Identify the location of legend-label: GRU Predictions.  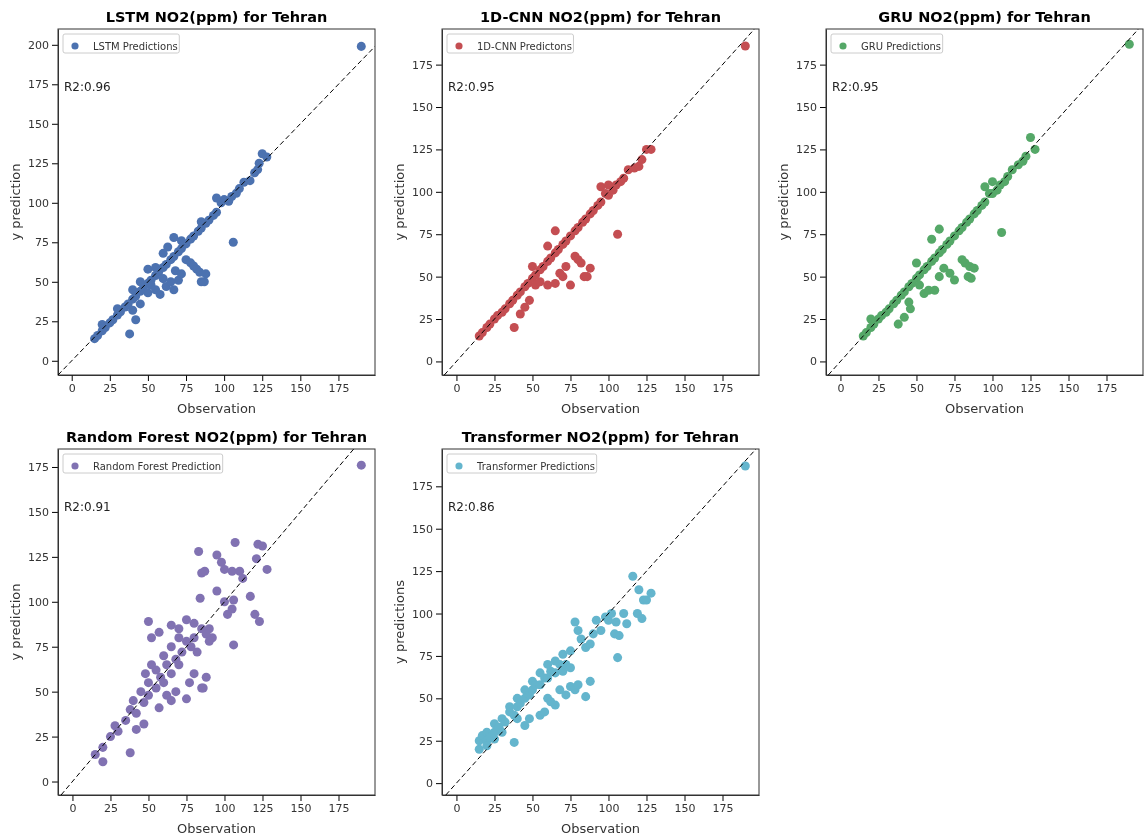
(901, 46).